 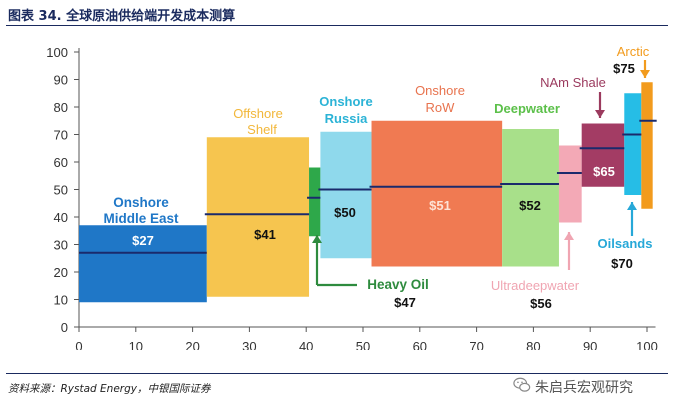 What do you see at coordinates (192, 344) in the screenshot?
I see `x-tick-label: 20` at bounding box center [192, 344].